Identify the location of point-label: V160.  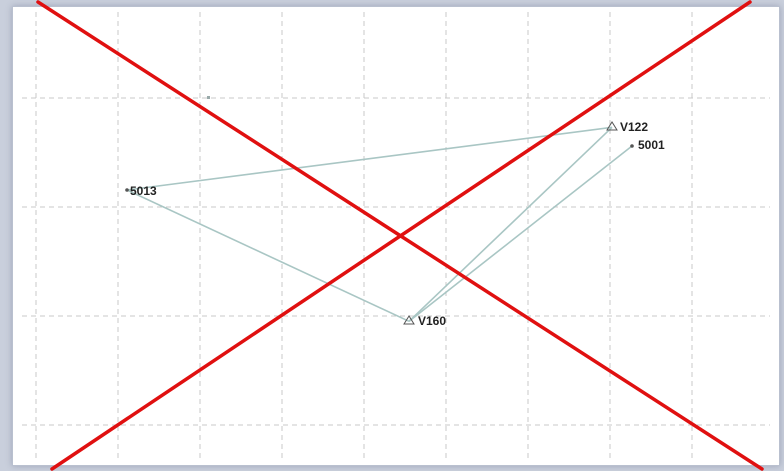
(432, 321).